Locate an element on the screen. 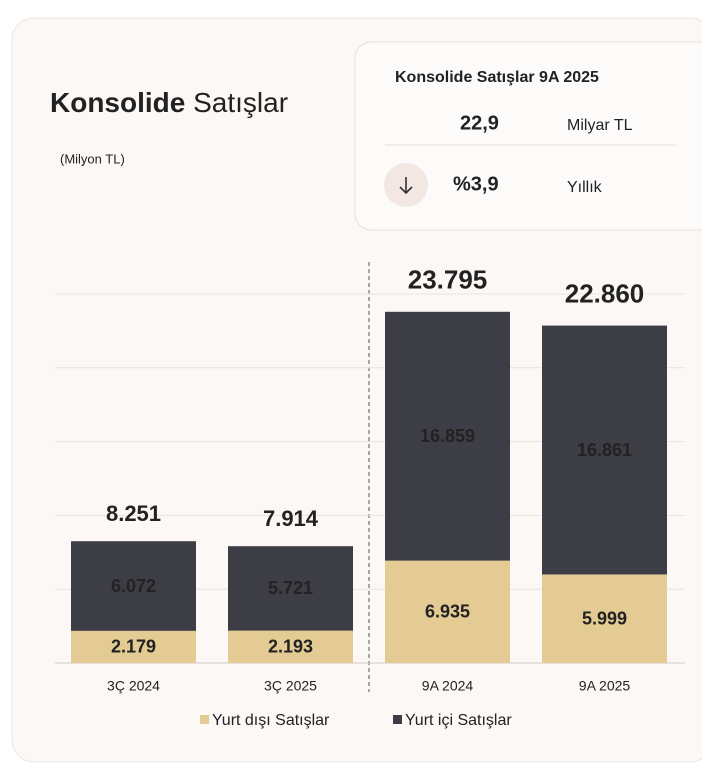 The height and width of the screenshot is (765, 702). value-label: 6.072 is located at coordinates (133, 586).